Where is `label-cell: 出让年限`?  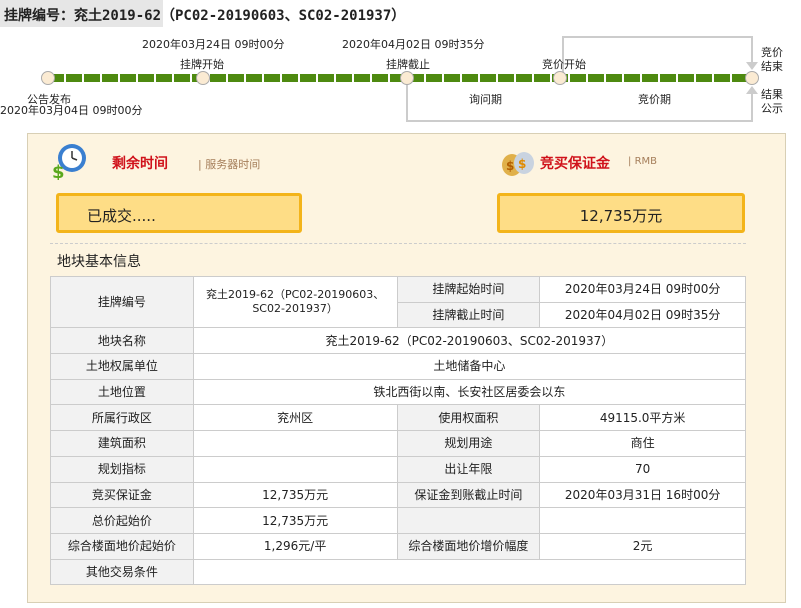 label-cell: 出让年限 is located at coordinates (468, 469).